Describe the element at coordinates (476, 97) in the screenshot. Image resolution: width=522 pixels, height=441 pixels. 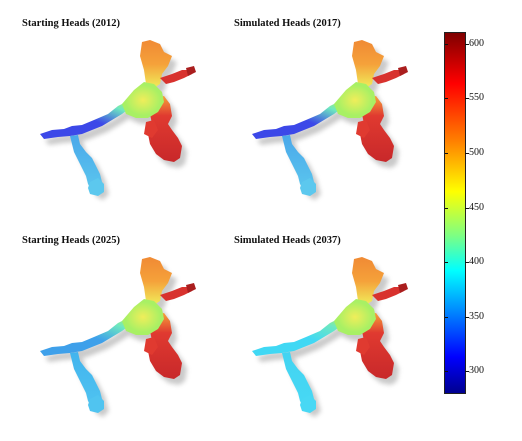
I see `colorbar-tick-label: 550` at that location.